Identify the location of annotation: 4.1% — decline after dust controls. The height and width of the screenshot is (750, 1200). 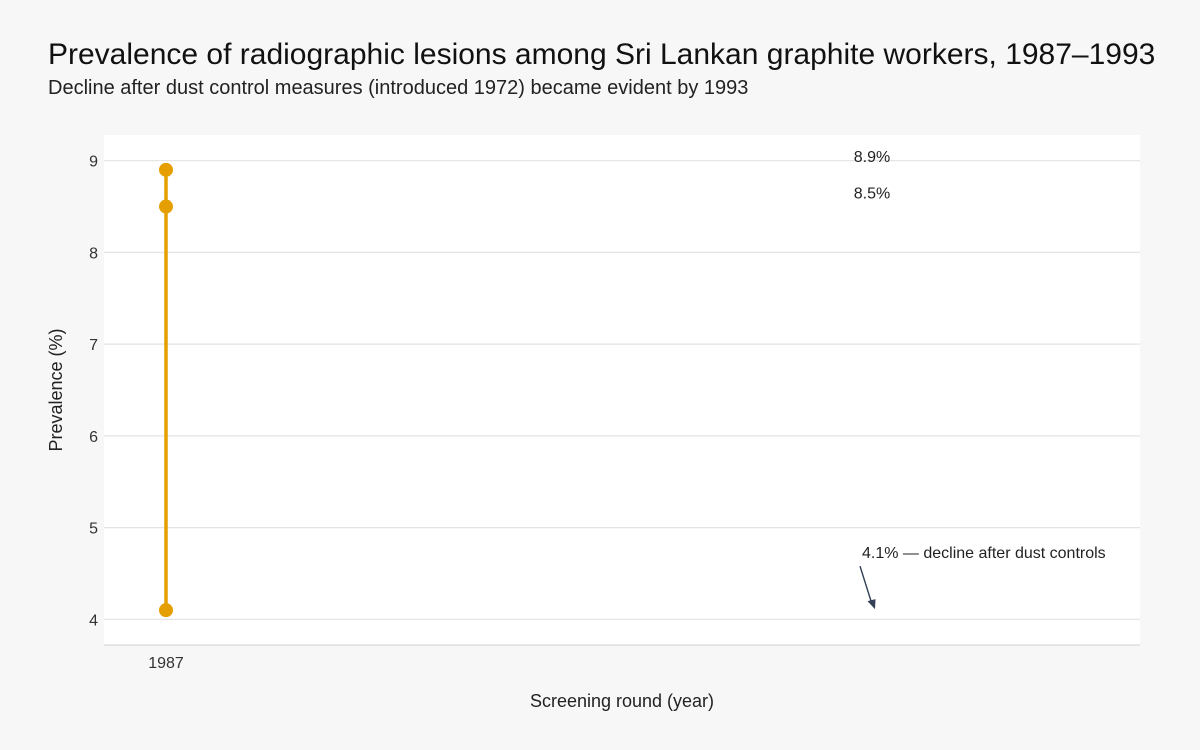
(982, 577).